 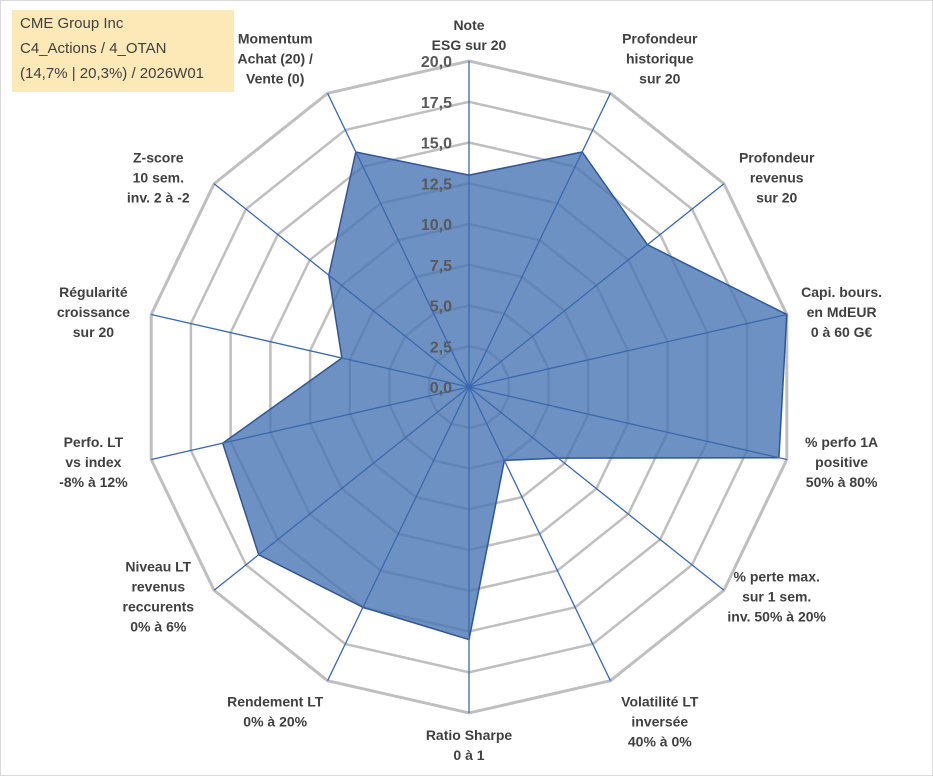 I want to click on axis-label-line: inversée, so click(x=659, y=722).